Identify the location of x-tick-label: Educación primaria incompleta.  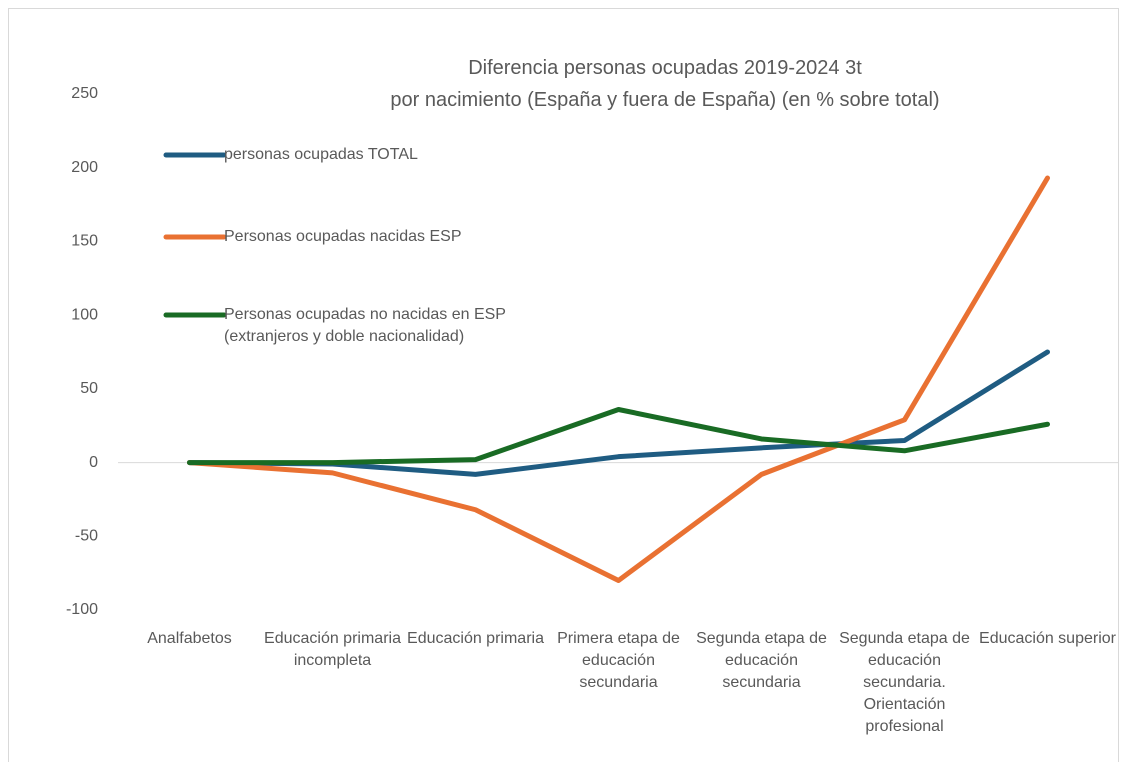
(332, 649).